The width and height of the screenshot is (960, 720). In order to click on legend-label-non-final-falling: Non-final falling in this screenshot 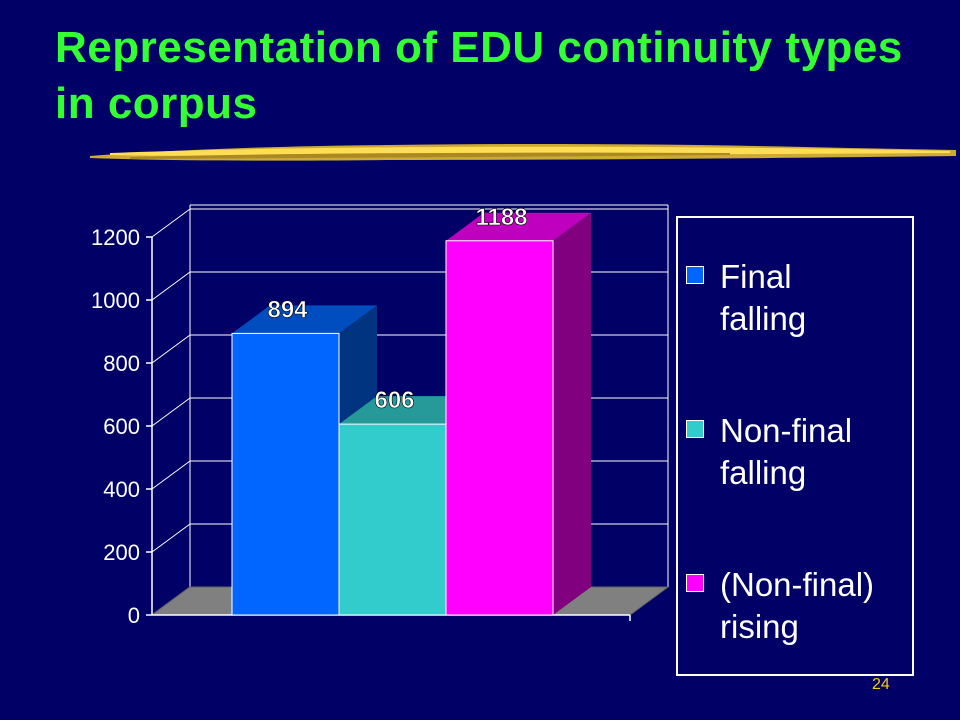, I will do `click(786, 451)`.